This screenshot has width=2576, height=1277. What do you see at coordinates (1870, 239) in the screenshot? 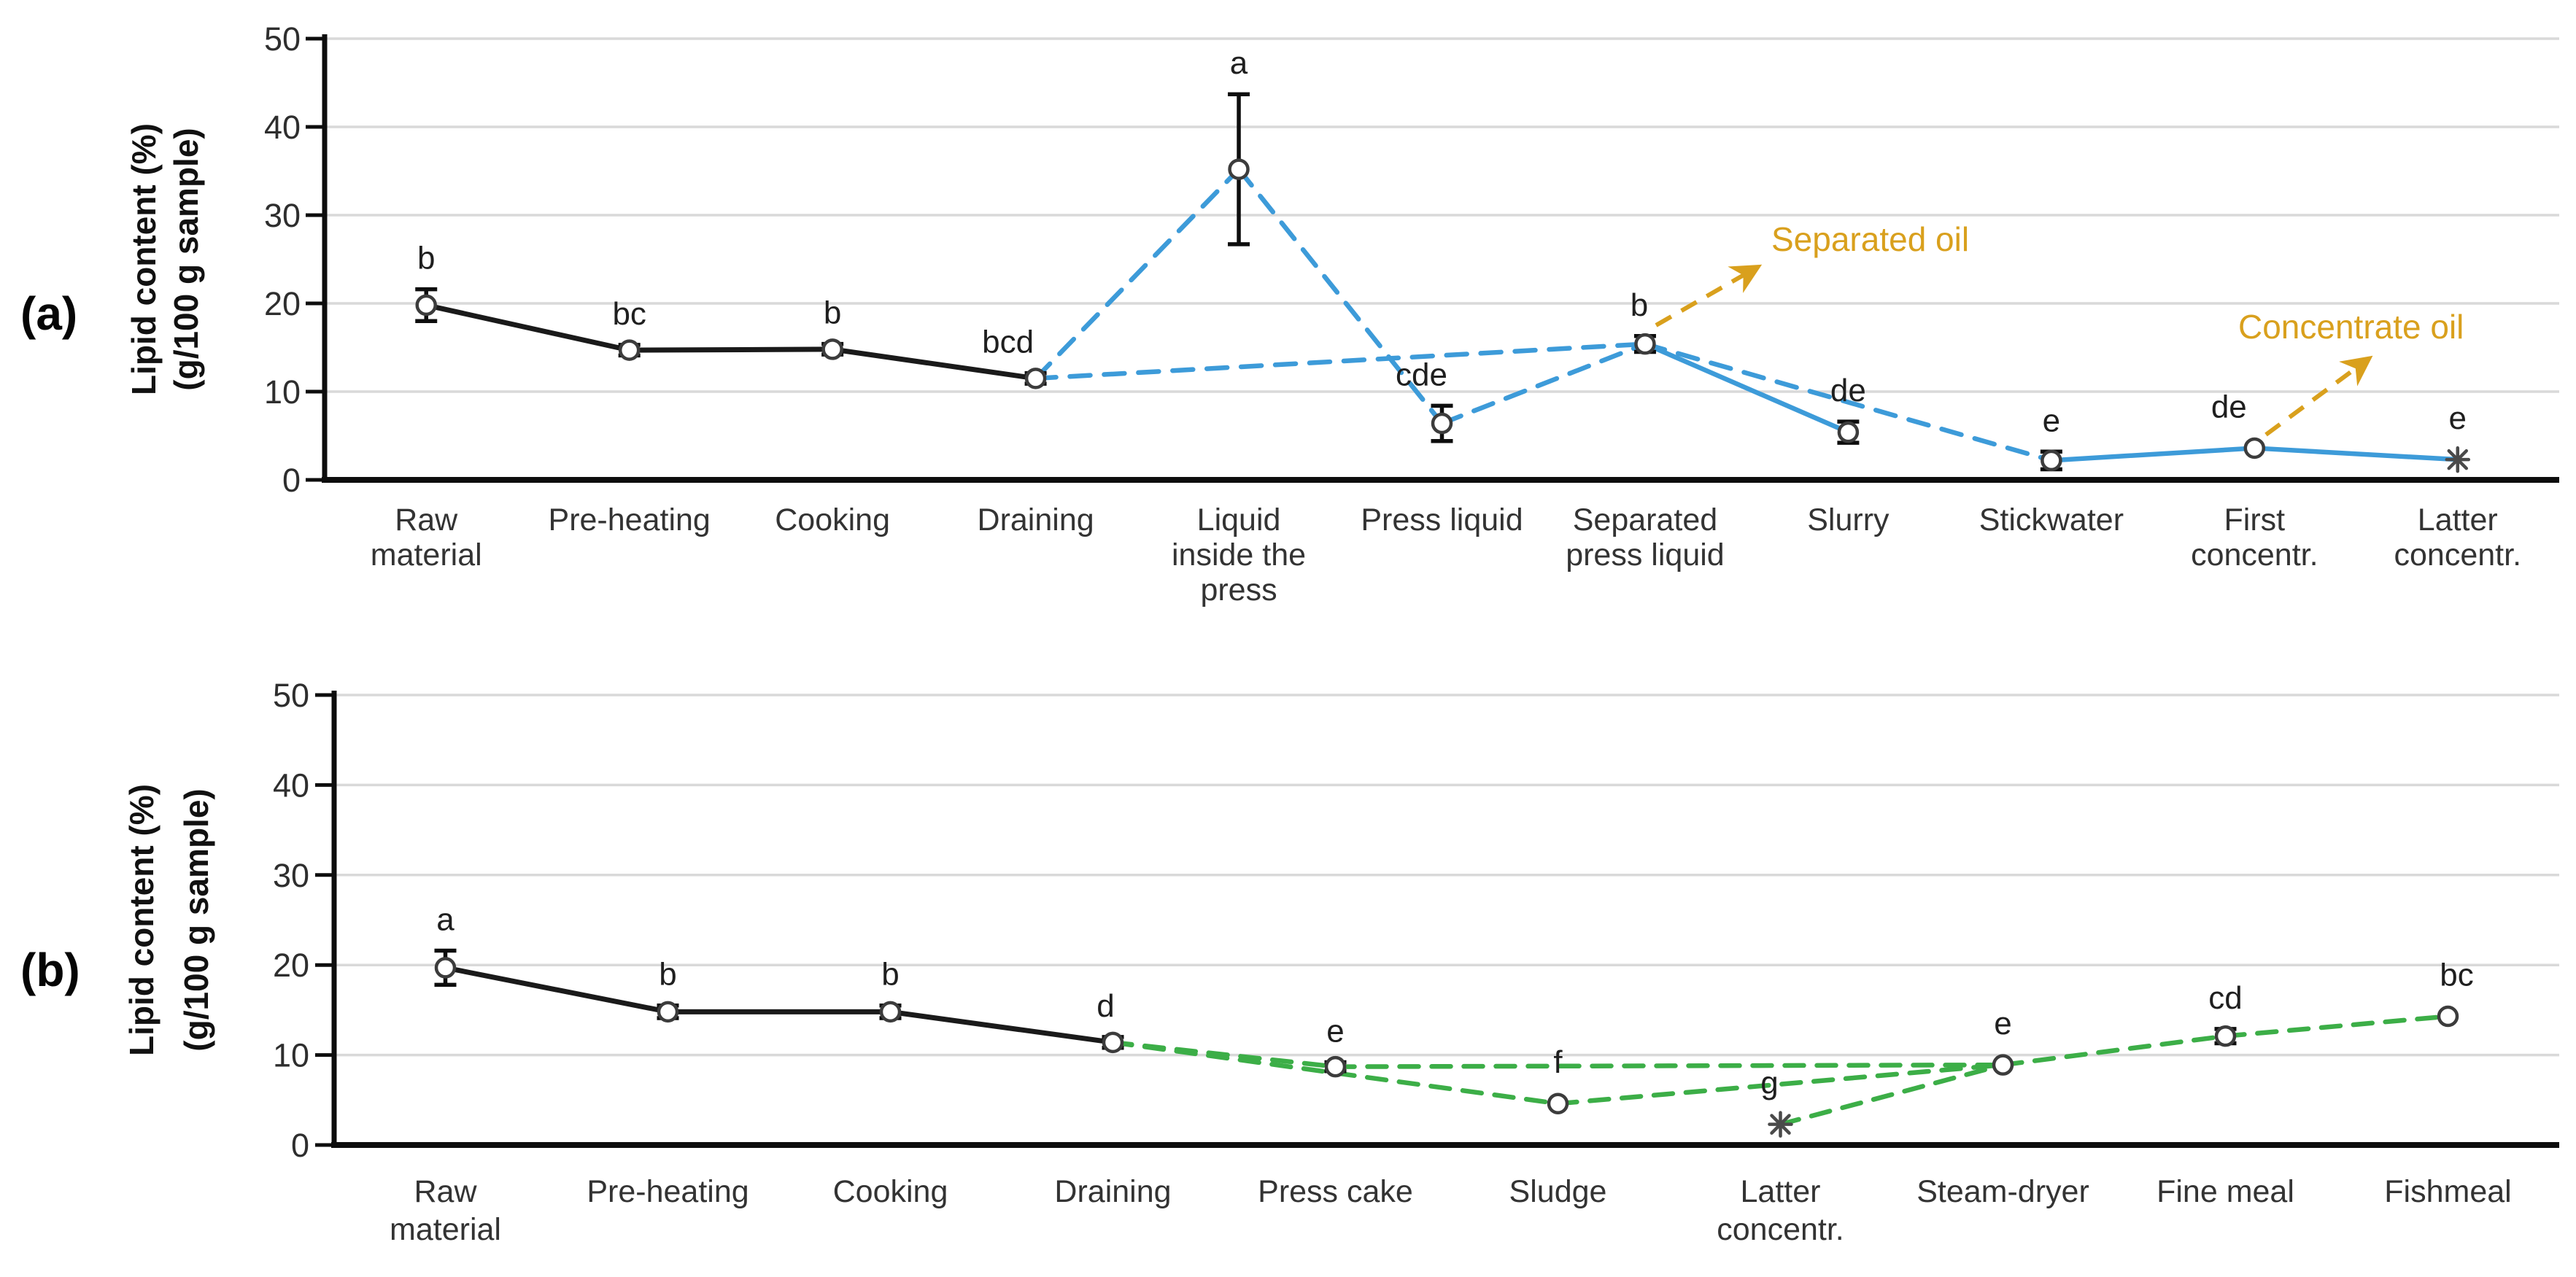
I see `annotation-label: Separated oil` at bounding box center [1870, 239].